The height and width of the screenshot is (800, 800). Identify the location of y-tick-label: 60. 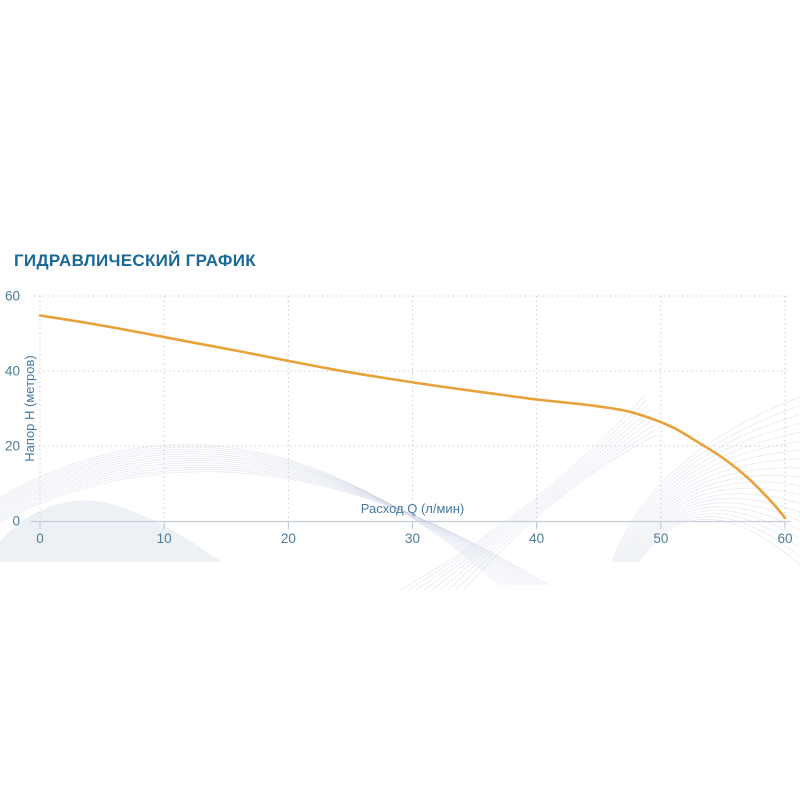
(12, 296).